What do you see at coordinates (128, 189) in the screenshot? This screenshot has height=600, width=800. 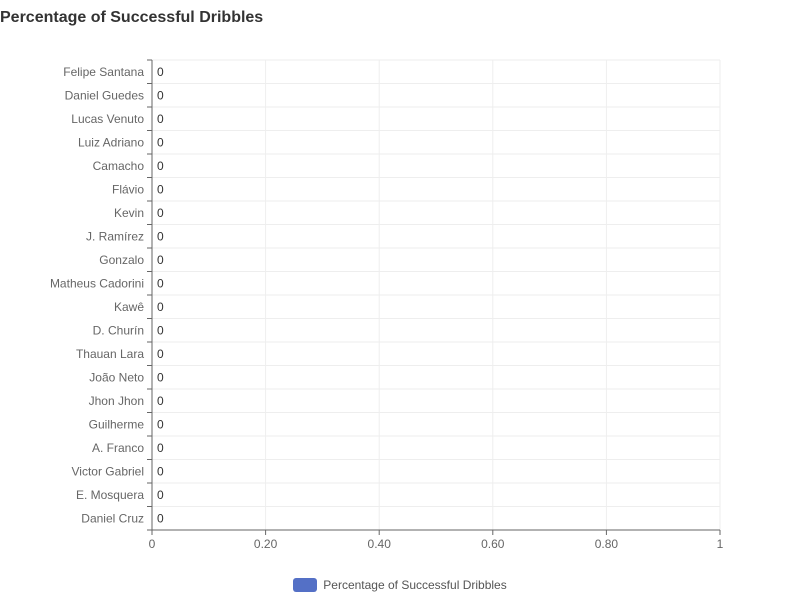 I see `category-label: Flávio` at bounding box center [128, 189].